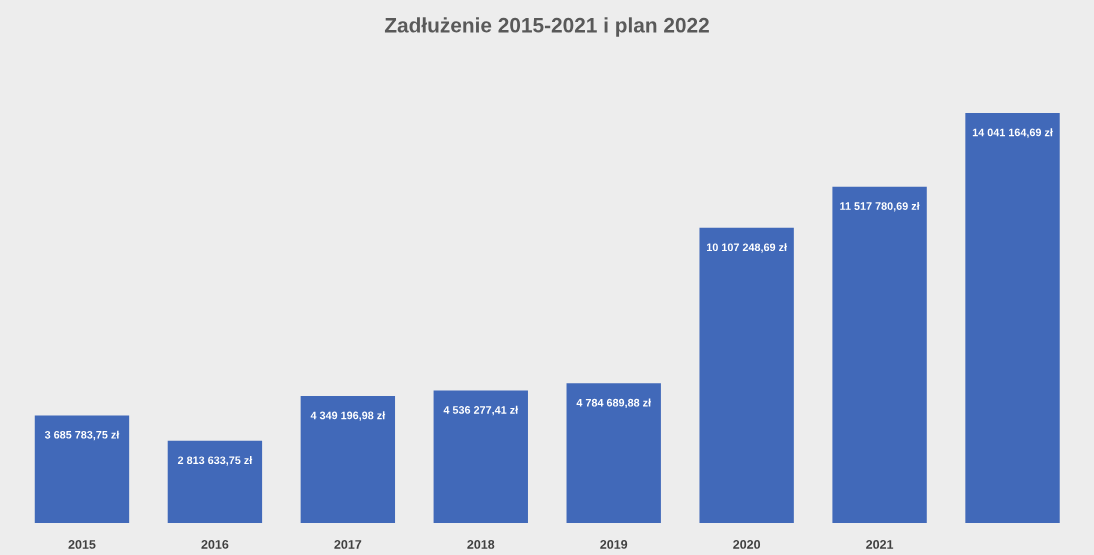  I want to click on data-label: 4 784 689,88 zł, so click(613, 403).